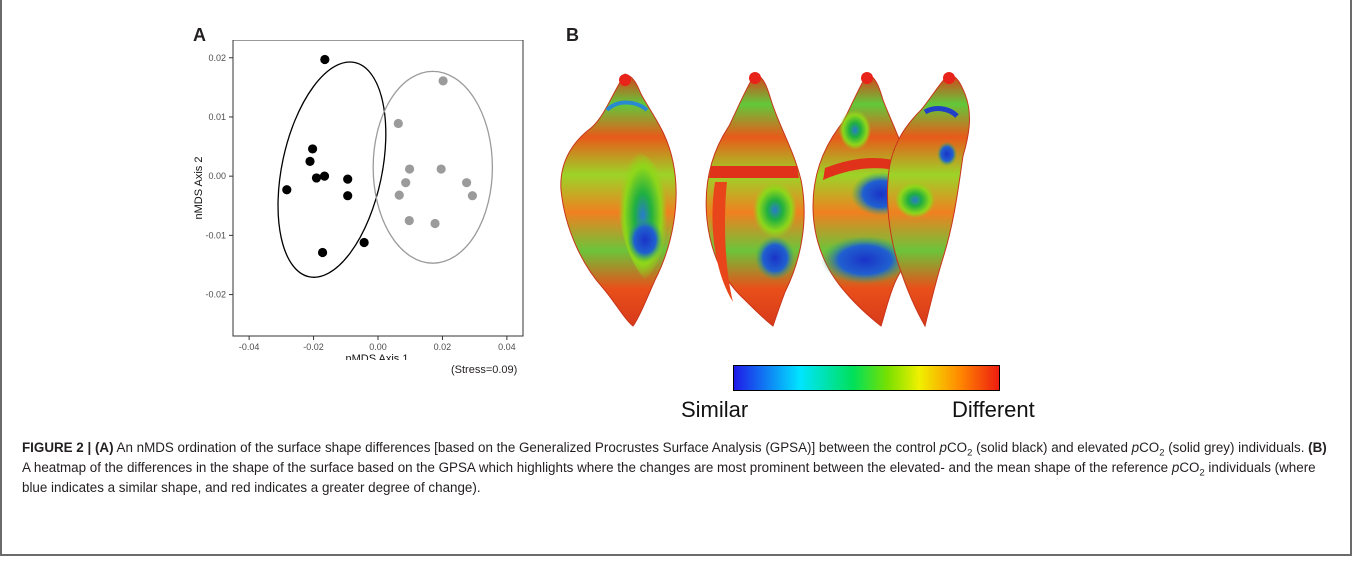  What do you see at coordinates (249, 347) in the screenshot?
I see `x-tick-label: -0.04` at bounding box center [249, 347].